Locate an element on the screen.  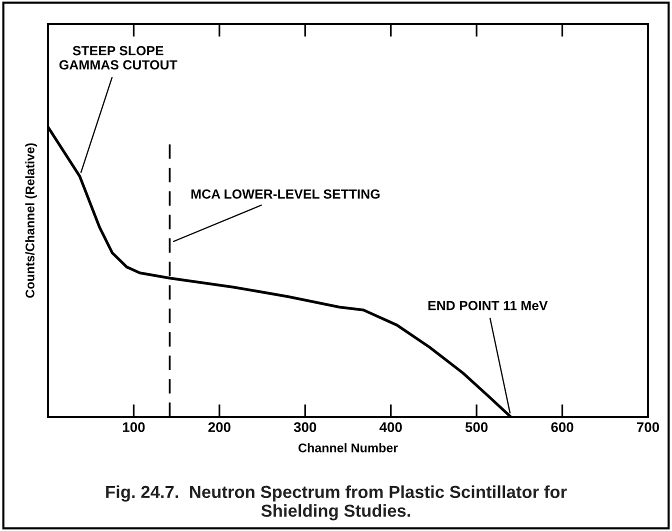
caption: Fig. 24.7. Neutron Spectrum from Plastic Scintillator for Shielding Studies. is located at coordinates (336, 502).